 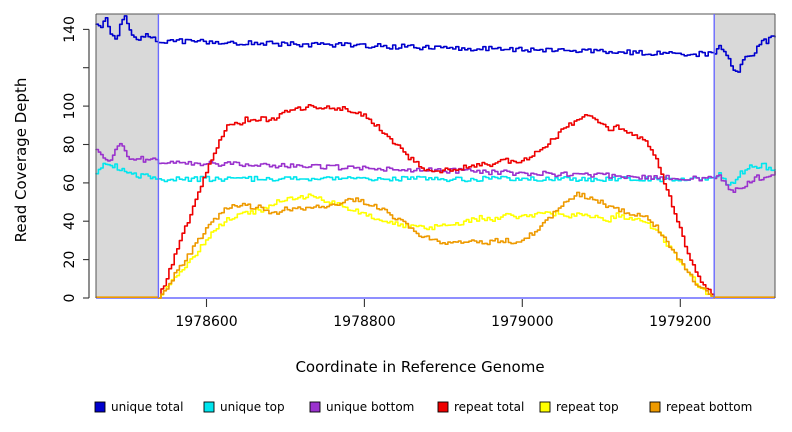 What do you see at coordinates (655, 407) in the screenshot?
I see `legend-swatch-repeat-bottom` at bounding box center [655, 407].